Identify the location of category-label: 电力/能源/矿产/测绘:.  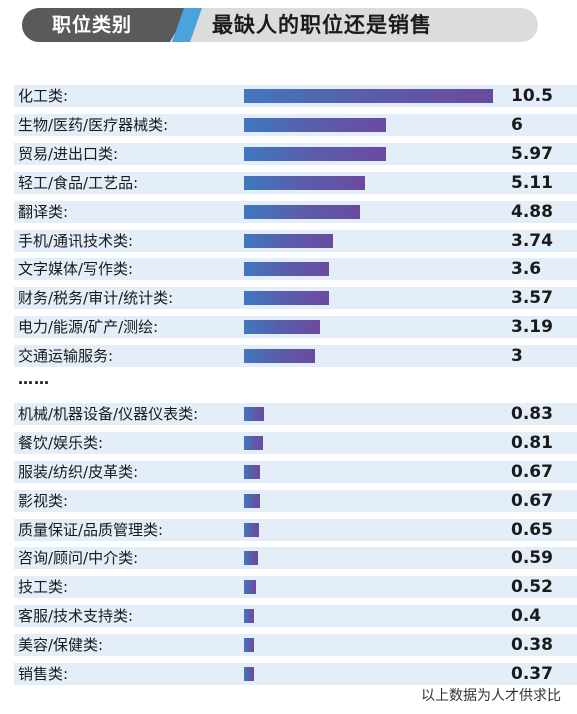
(88, 327).